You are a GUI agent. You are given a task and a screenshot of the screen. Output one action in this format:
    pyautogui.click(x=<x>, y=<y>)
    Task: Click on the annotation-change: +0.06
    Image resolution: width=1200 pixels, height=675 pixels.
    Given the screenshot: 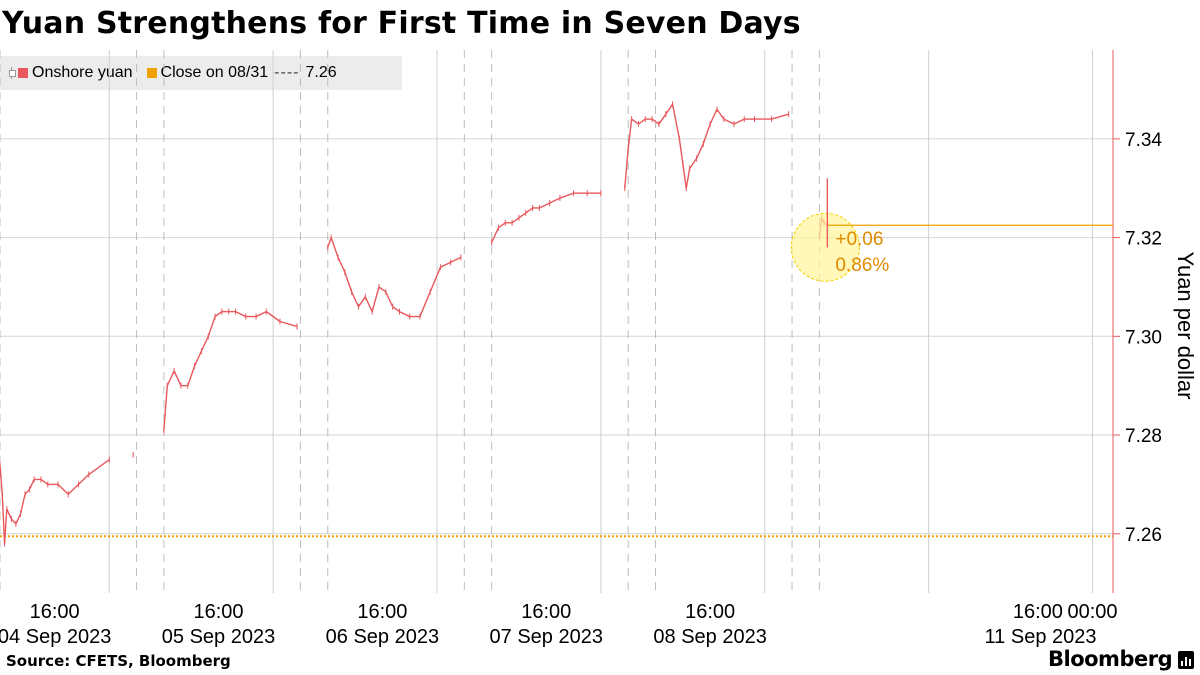 What is the action you would take?
    pyautogui.click(x=859, y=239)
    